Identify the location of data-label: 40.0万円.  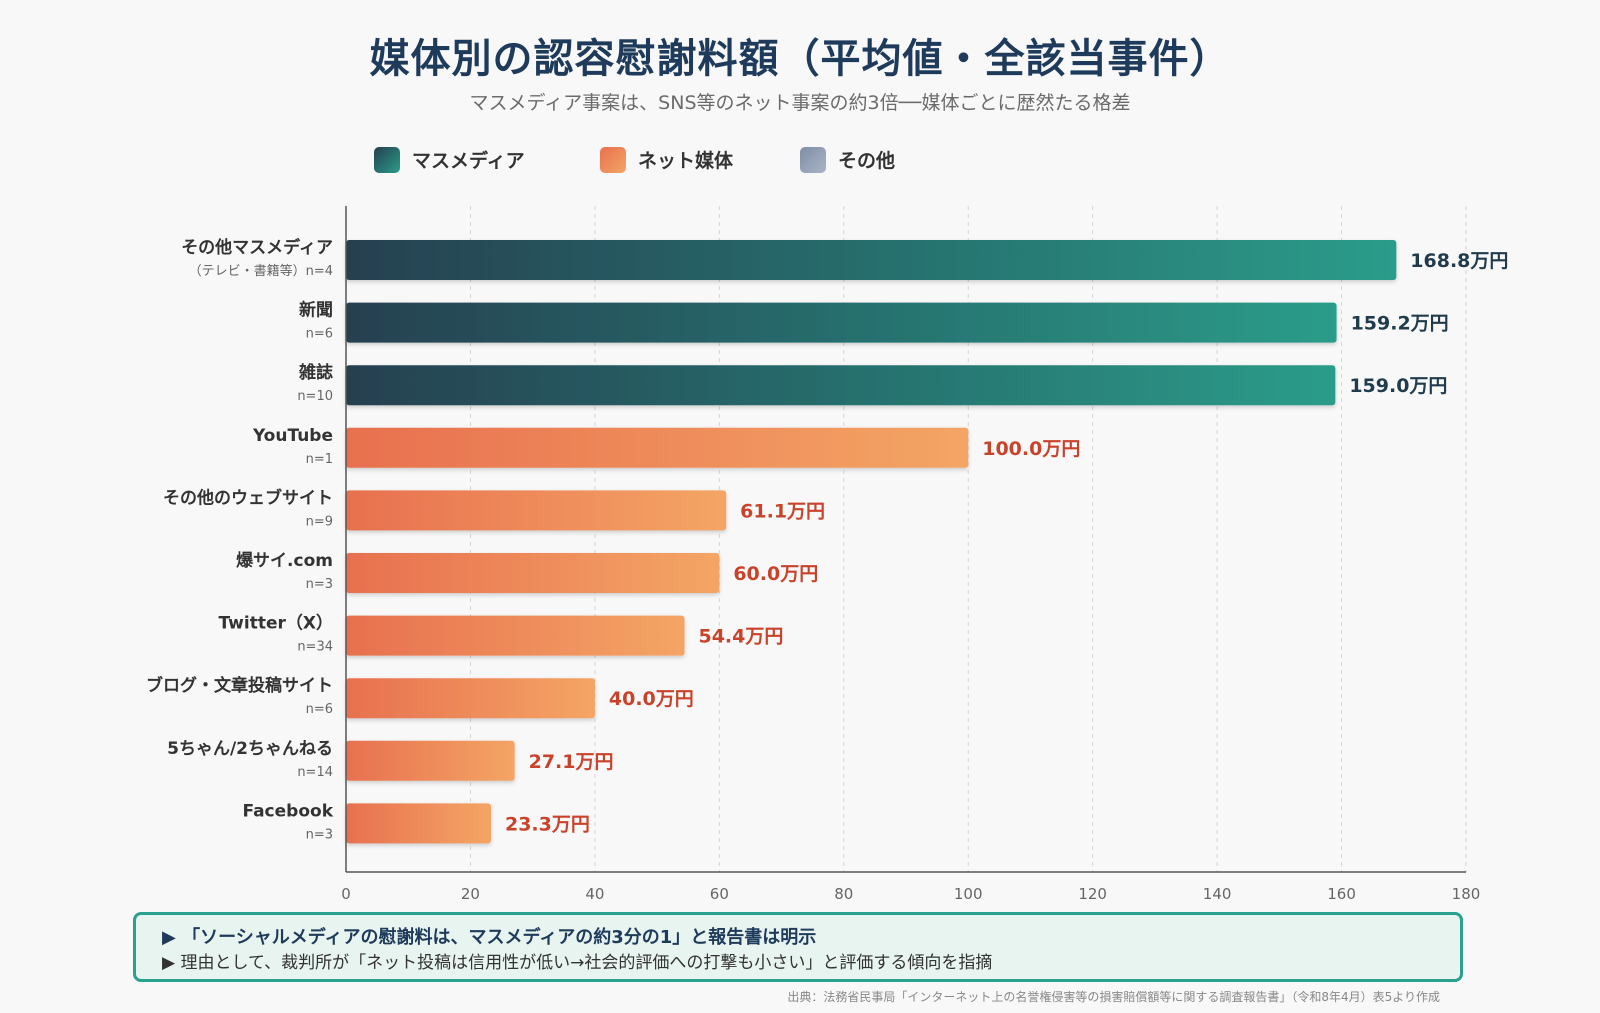
(651, 699).